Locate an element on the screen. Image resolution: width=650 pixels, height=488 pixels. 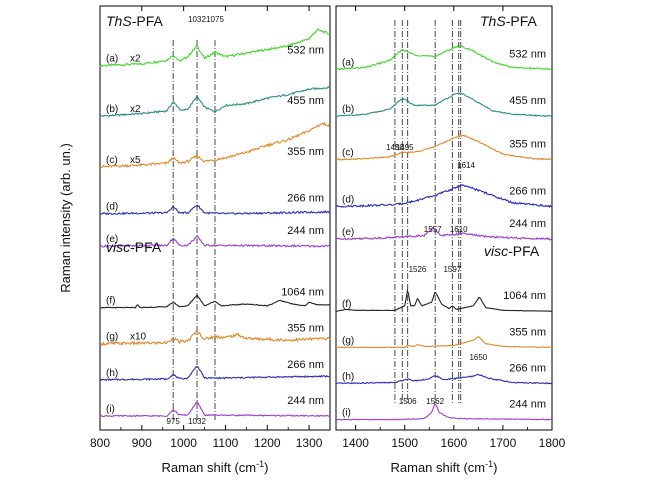
peak-position-label: 1075 is located at coordinates (215, 19).